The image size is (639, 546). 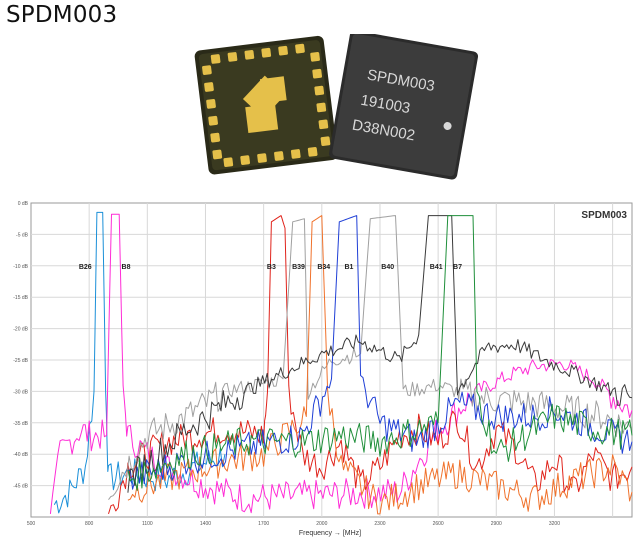 I want to click on y-tick-label: -10 dB, so click(x=20, y=267).